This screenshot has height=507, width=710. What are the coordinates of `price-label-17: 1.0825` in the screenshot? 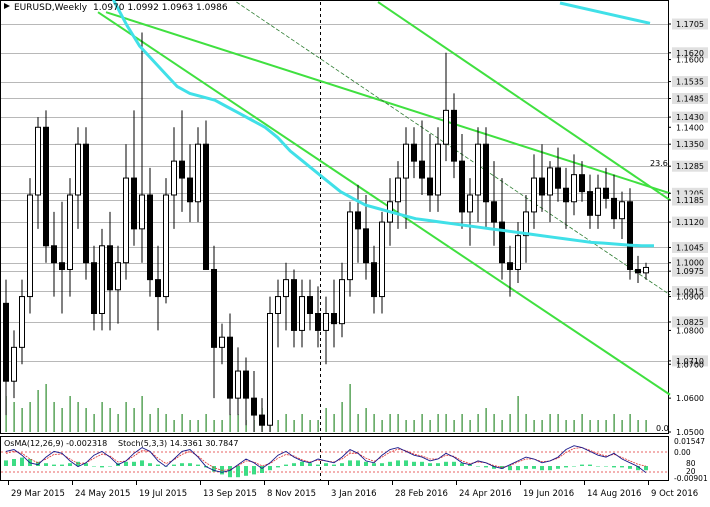 It's located at (690, 322).